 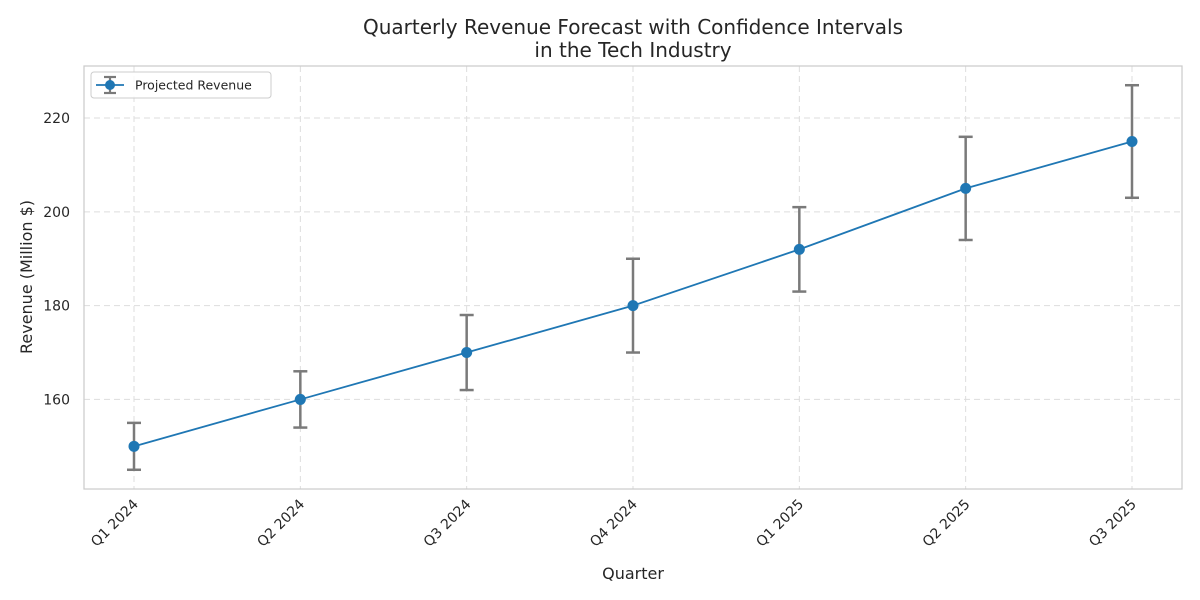 I want to click on legend: Projected Revenue, so click(x=181, y=85).